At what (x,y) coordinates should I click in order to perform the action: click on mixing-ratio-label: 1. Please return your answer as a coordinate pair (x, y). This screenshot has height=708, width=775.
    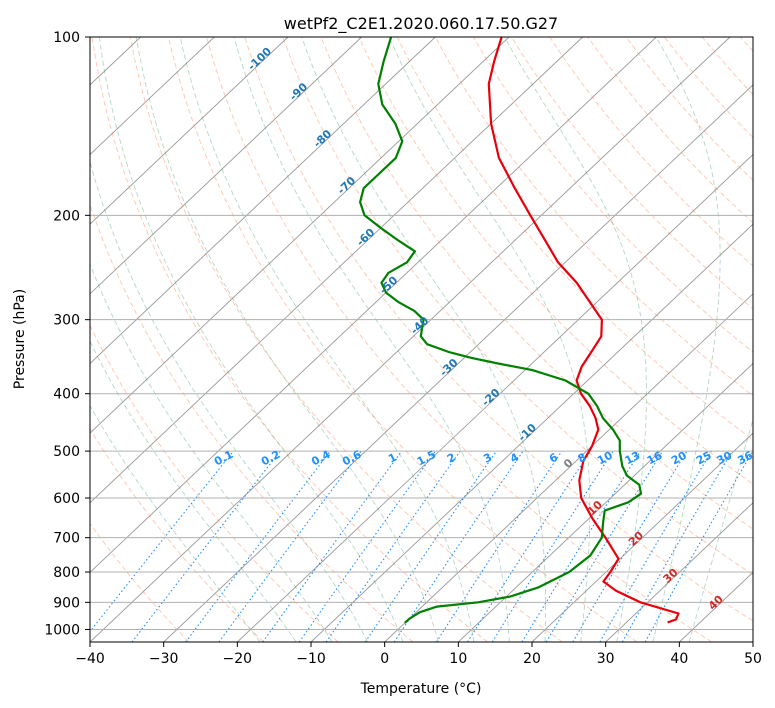
    Looking at the image, I should click on (392, 458).